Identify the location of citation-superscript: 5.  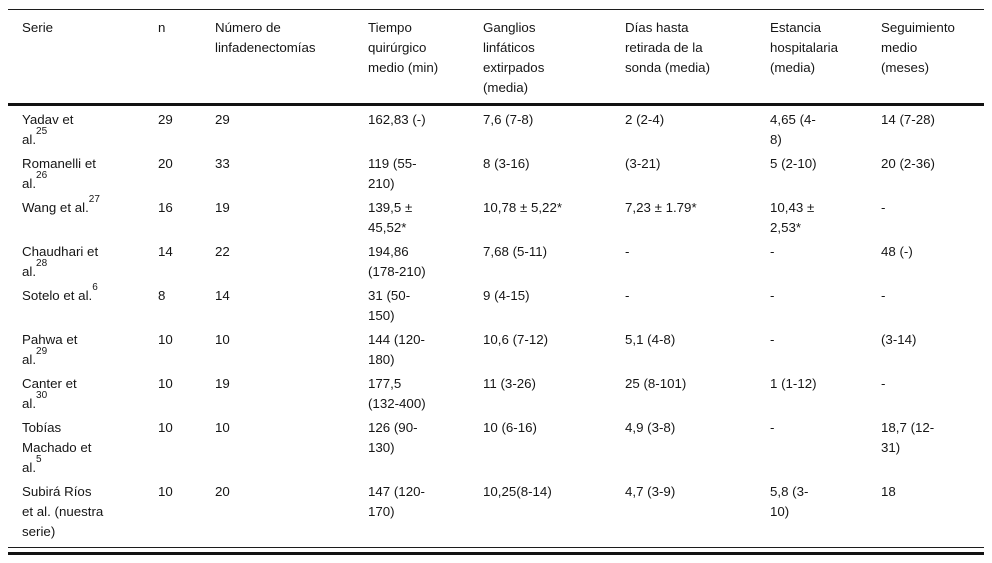
(39, 460).